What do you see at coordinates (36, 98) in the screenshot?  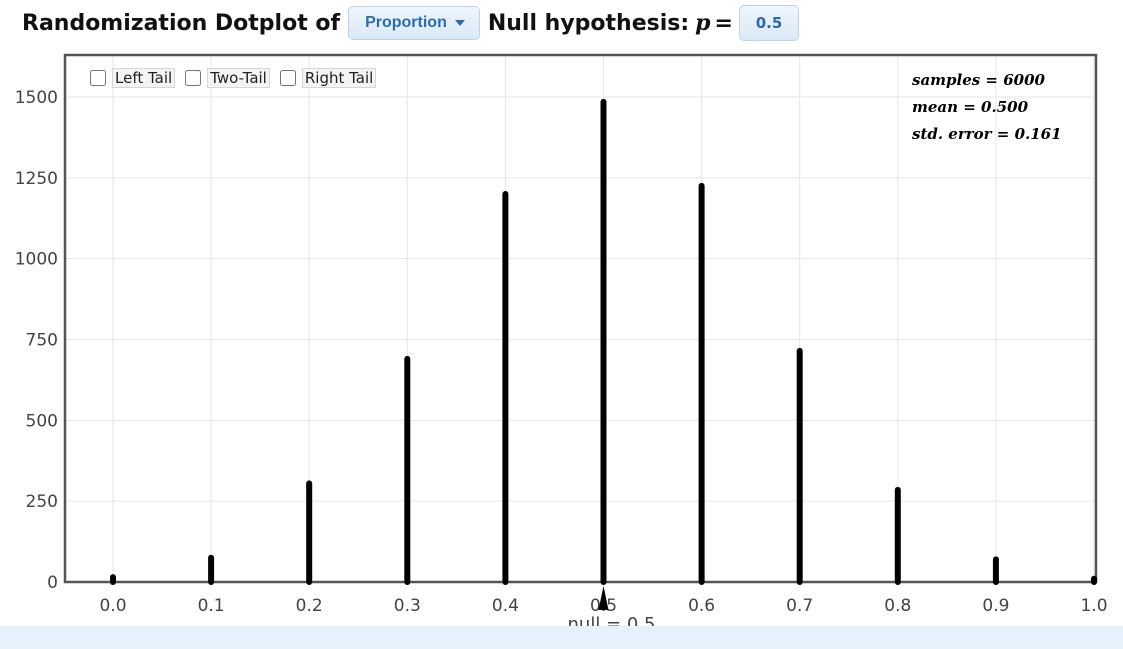 I see `y-tick-label: 1500` at bounding box center [36, 98].